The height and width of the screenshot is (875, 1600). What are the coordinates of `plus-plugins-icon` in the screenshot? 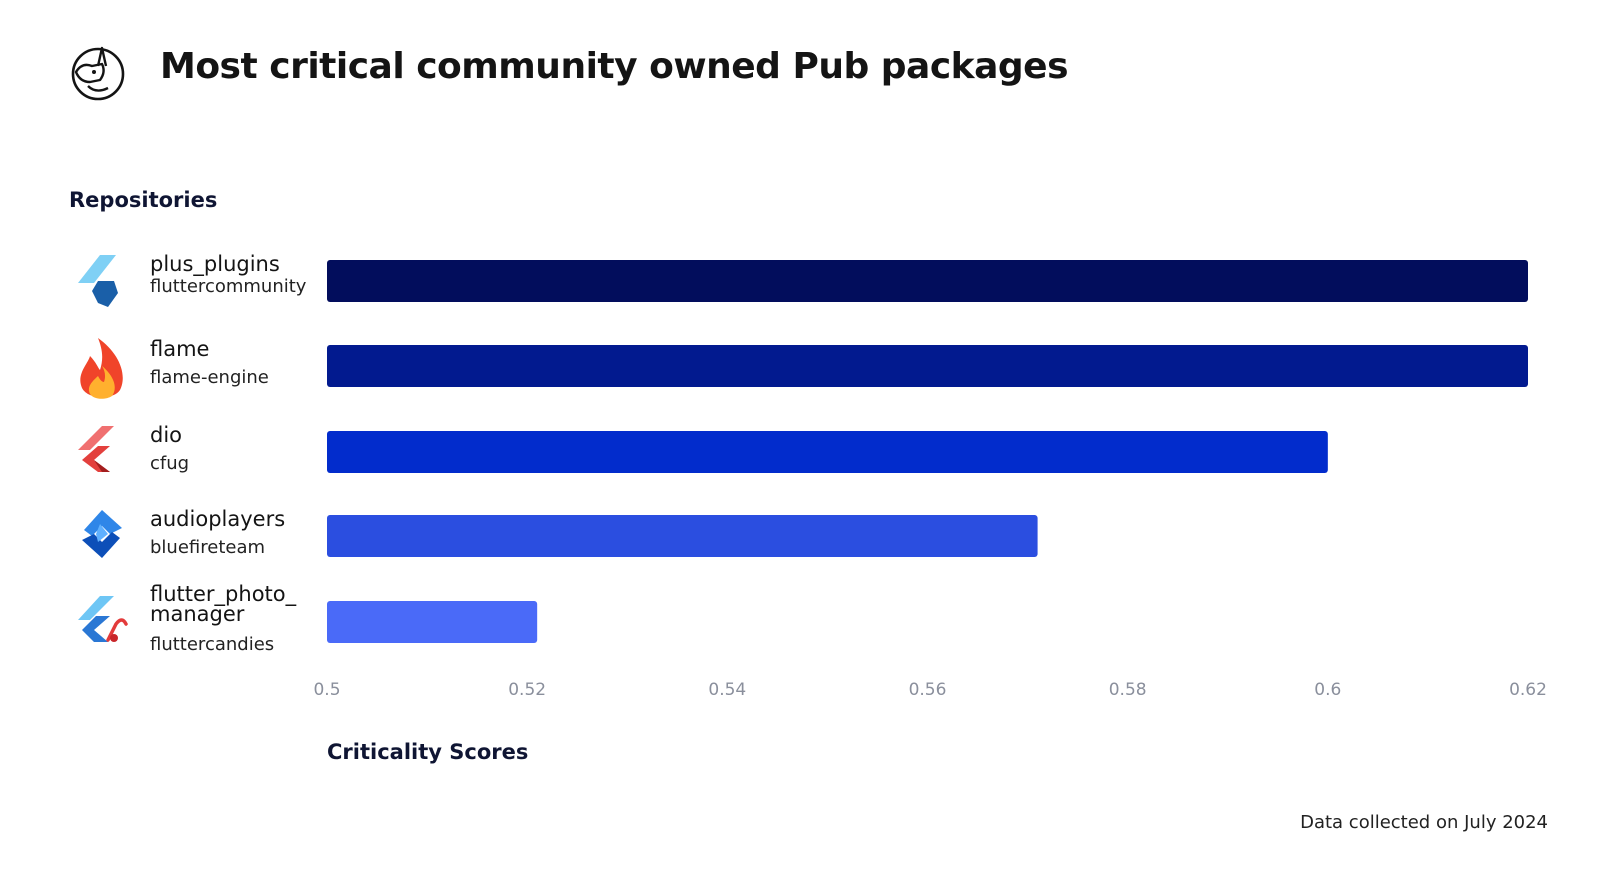 It's located at (98, 281).